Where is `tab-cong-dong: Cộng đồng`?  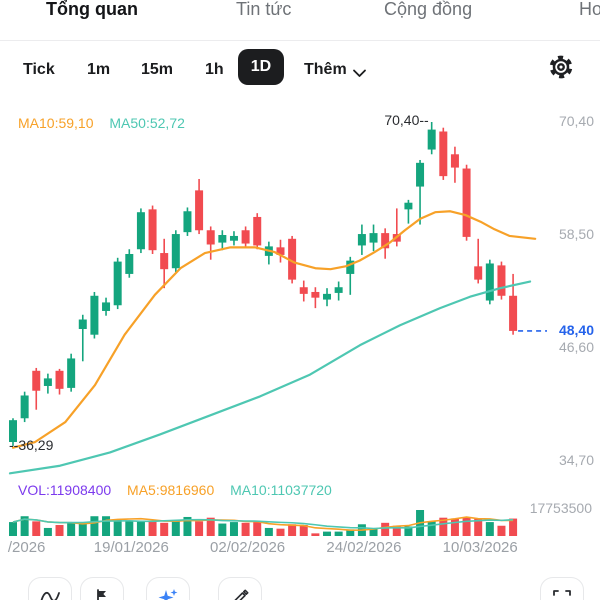 tab-cong-dong: Cộng đồng is located at coordinates (428, 9).